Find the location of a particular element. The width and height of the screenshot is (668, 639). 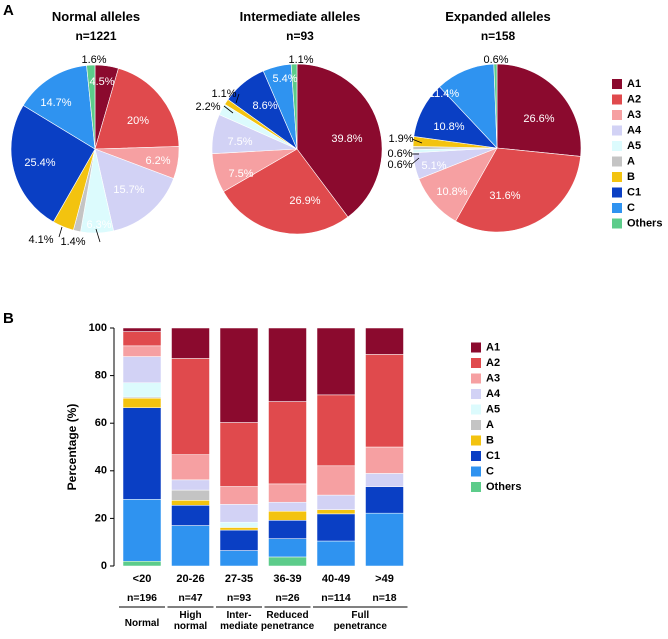

legend-b-label-a2: A2 is located at coordinates (493, 363).